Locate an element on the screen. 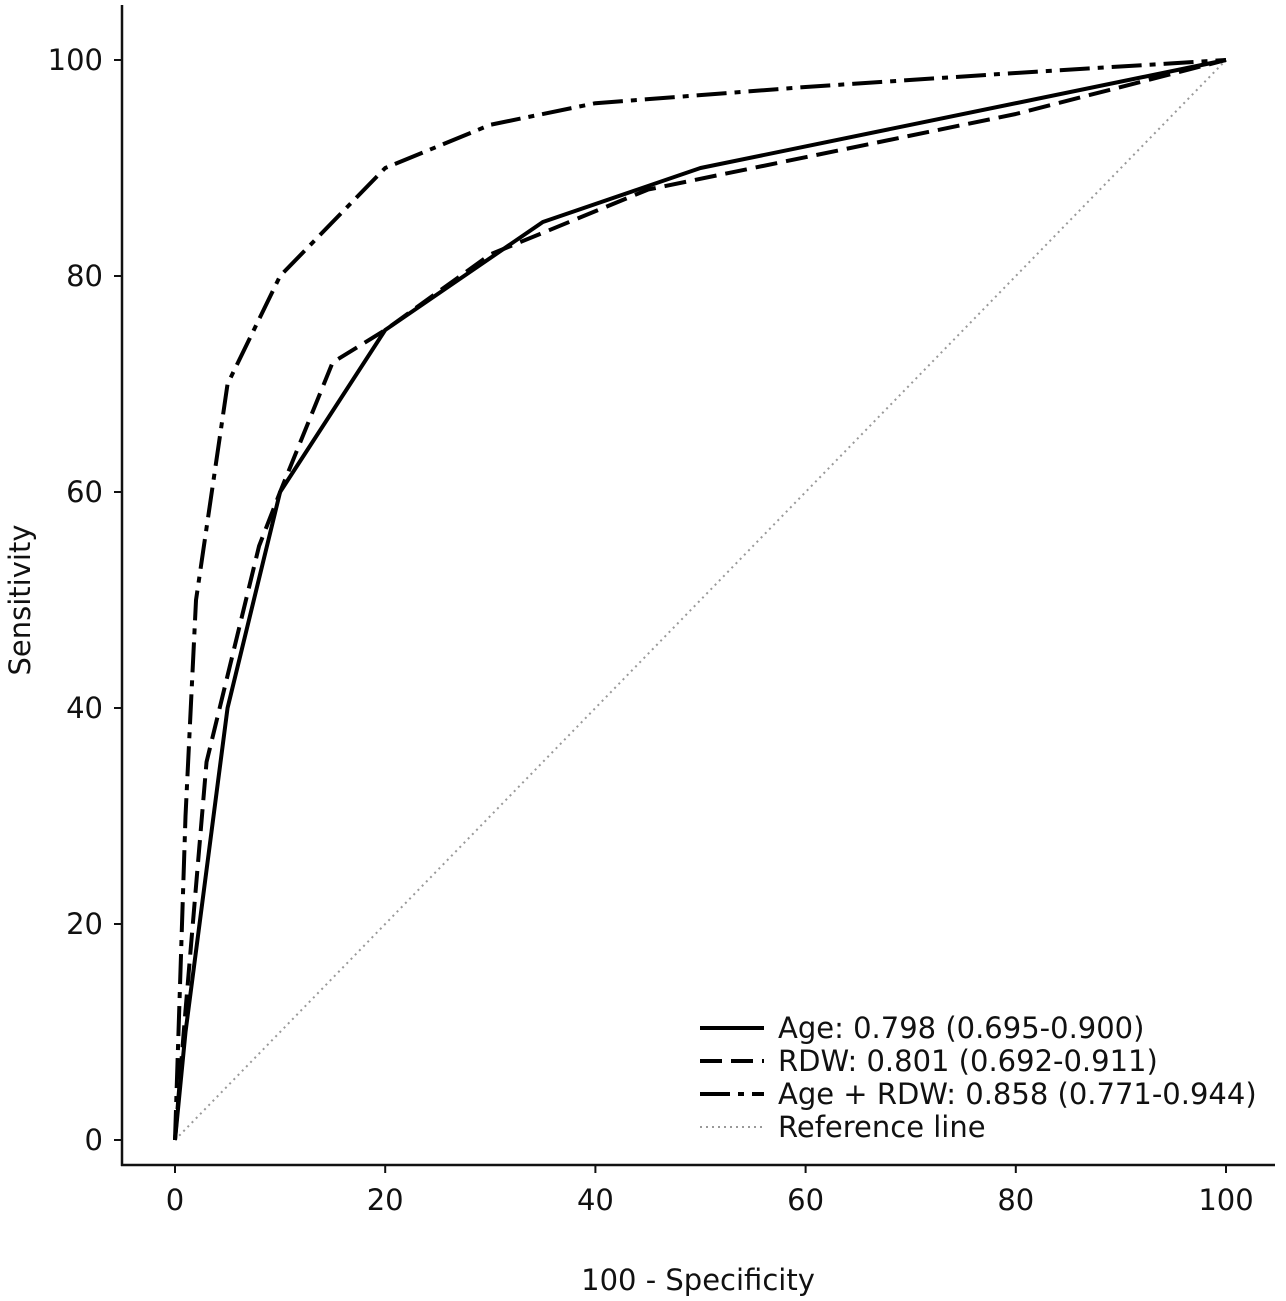  y-tick-label: 0 is located at coordinates (94, 1140).